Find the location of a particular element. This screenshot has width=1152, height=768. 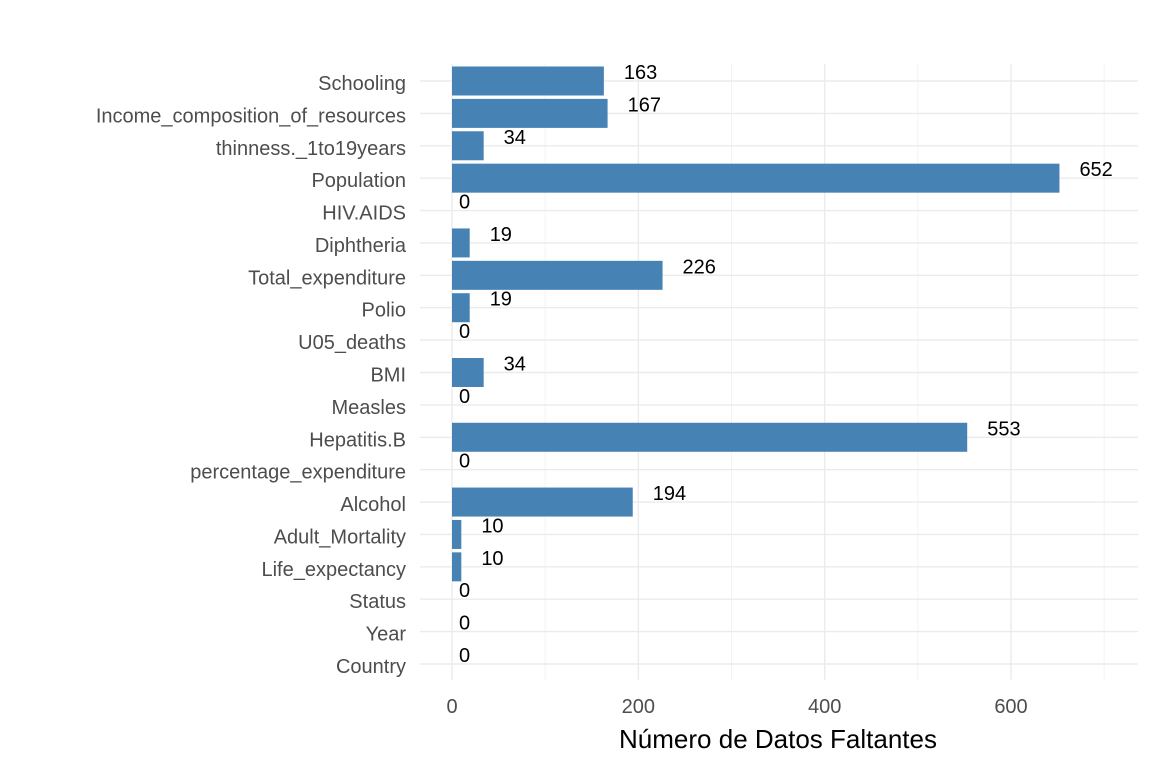

y-tick-label: Measles is located at coordinates (369, 408).